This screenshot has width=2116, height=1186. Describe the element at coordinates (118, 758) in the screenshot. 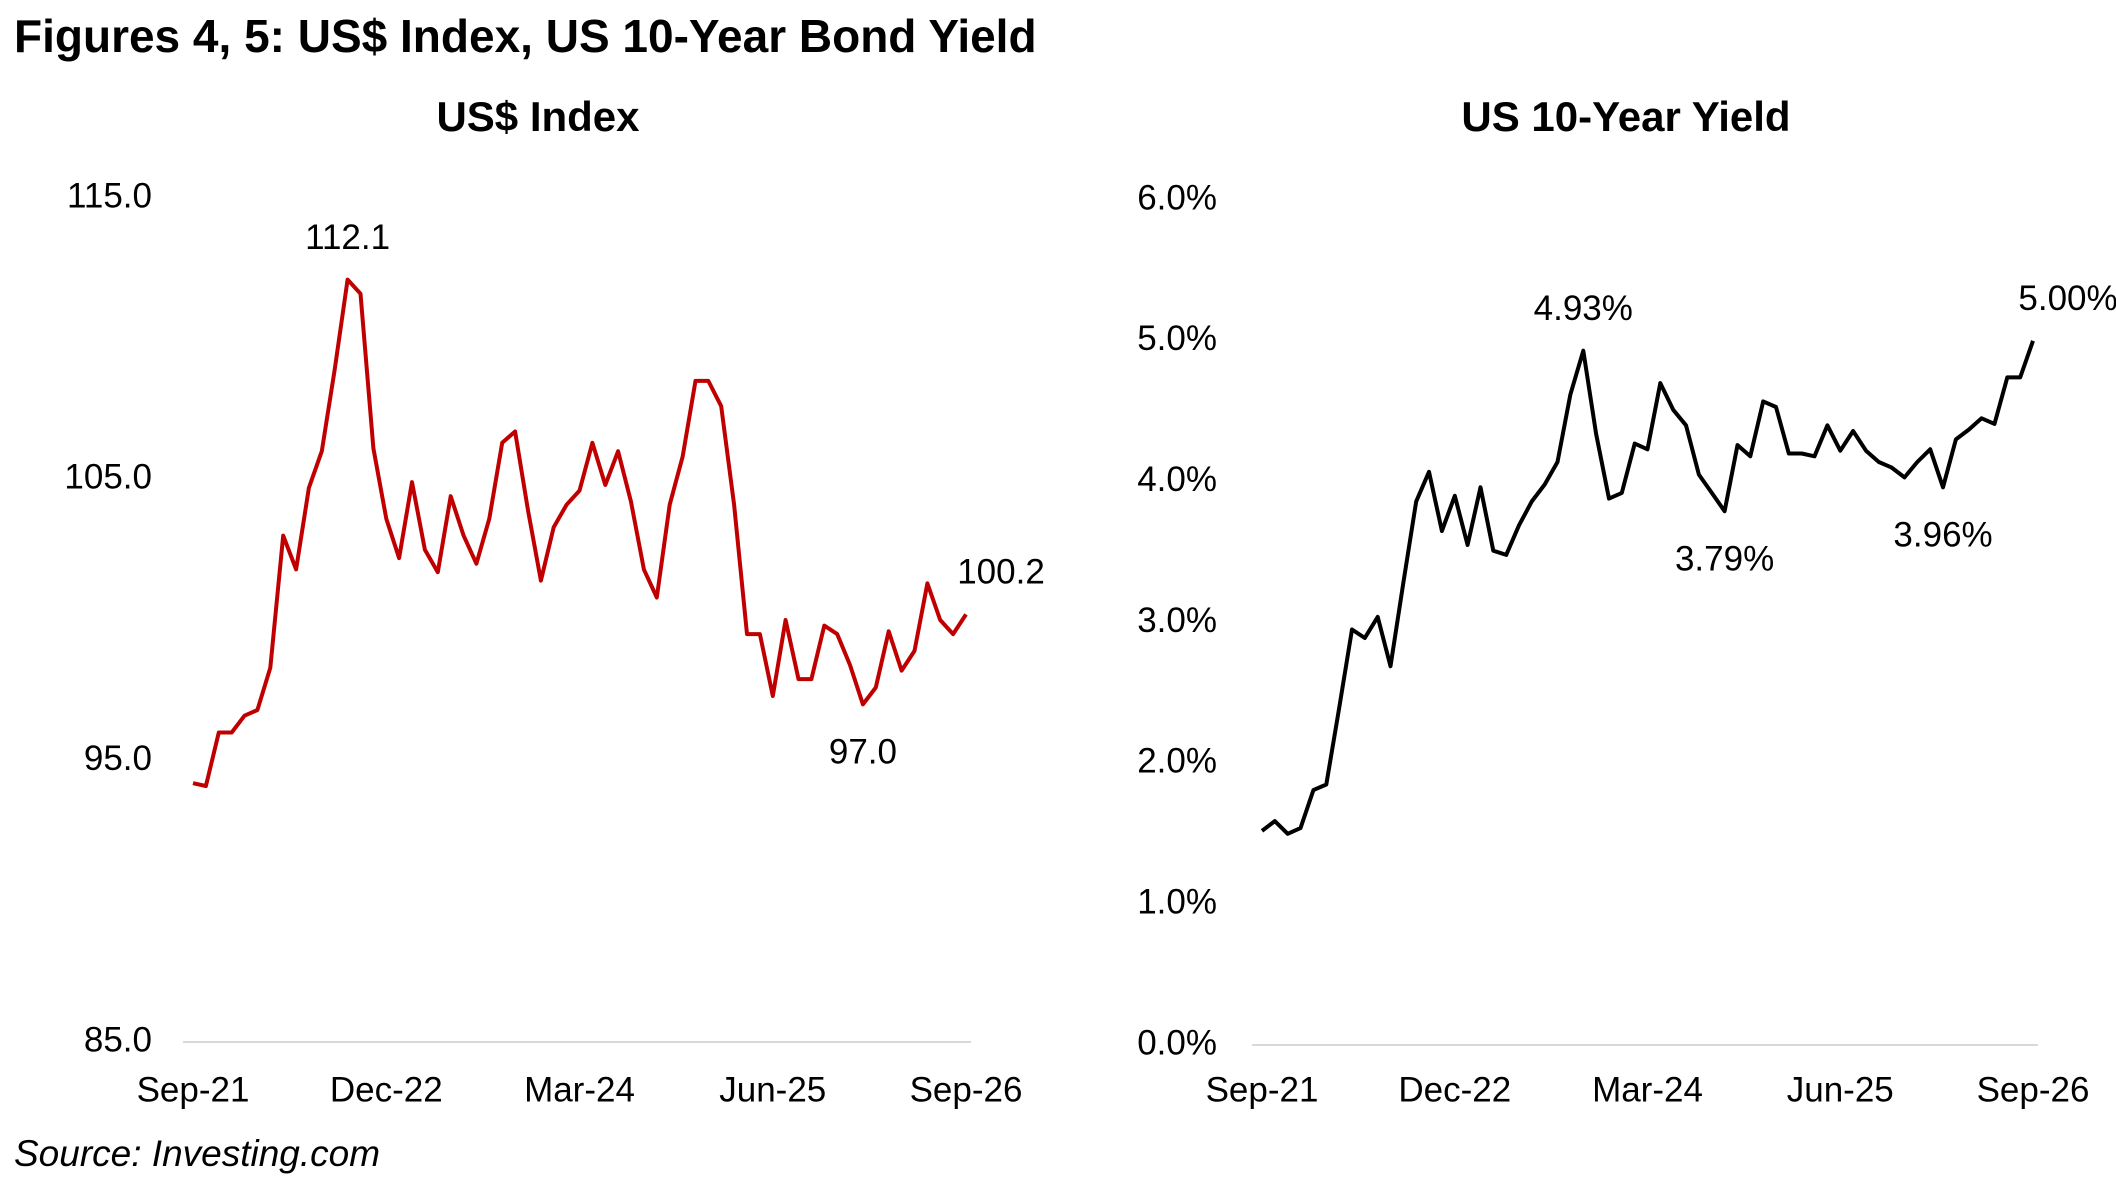

I see `y-tick-label: 95.0` at that location.